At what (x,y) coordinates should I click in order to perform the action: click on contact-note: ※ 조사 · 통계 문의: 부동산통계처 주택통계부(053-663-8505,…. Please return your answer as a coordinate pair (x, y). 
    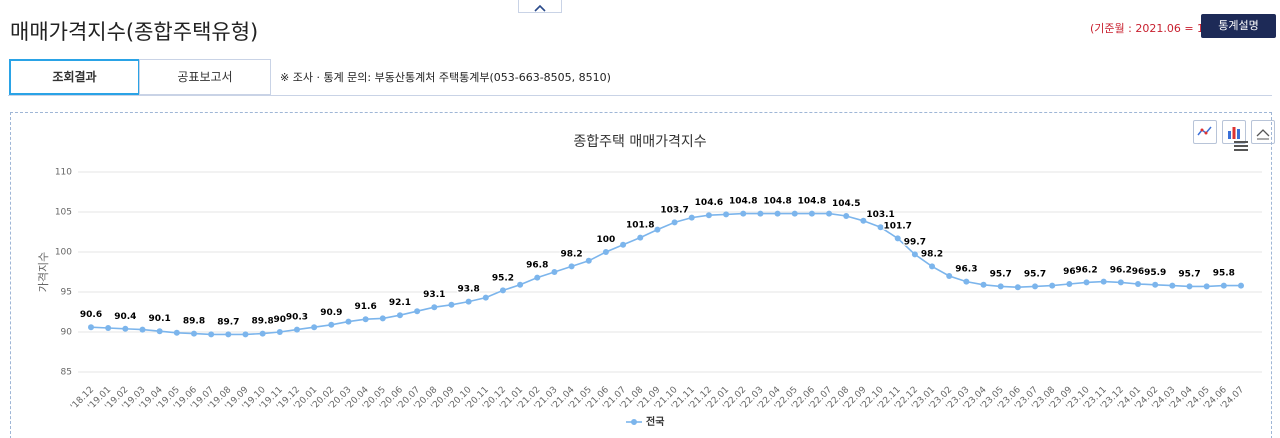
    Looking at the image, I should click on (445, 77).